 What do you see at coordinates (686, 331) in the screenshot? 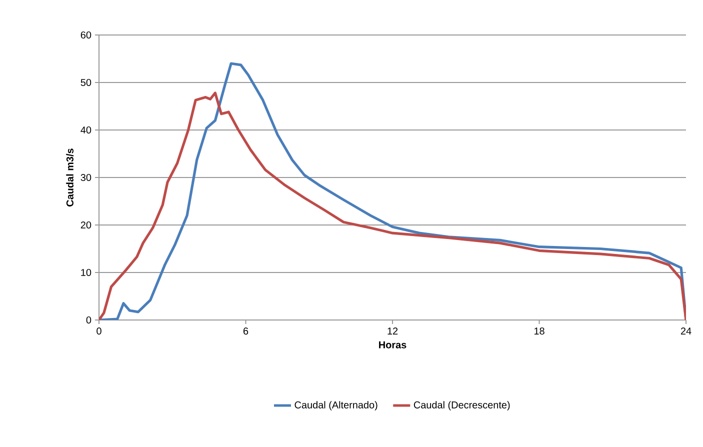
I see `x-tick-label: 24` at bounding box center [686, 331].